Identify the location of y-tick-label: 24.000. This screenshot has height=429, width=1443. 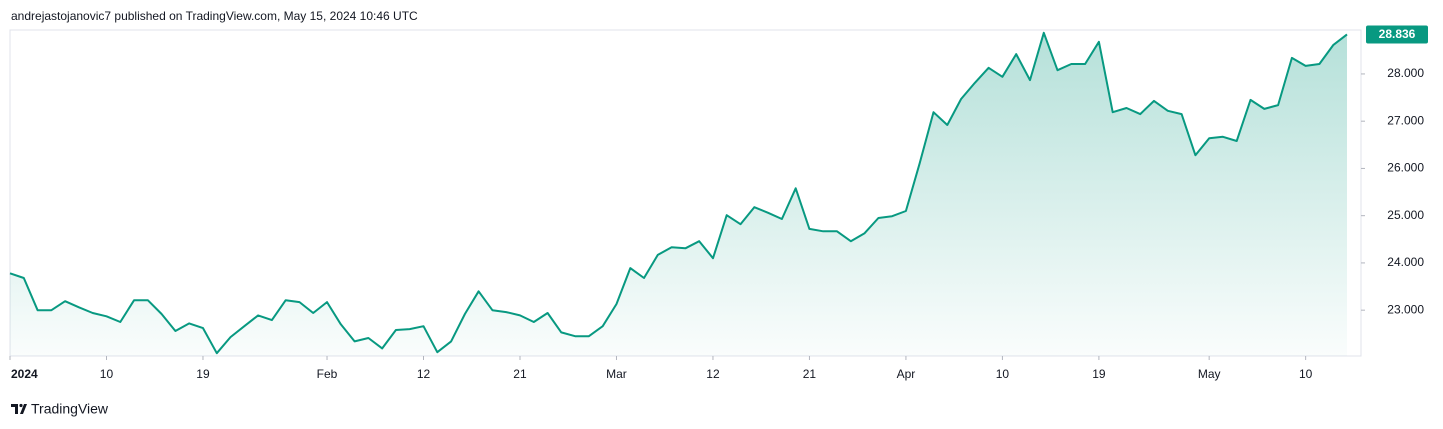
(1405, 262).